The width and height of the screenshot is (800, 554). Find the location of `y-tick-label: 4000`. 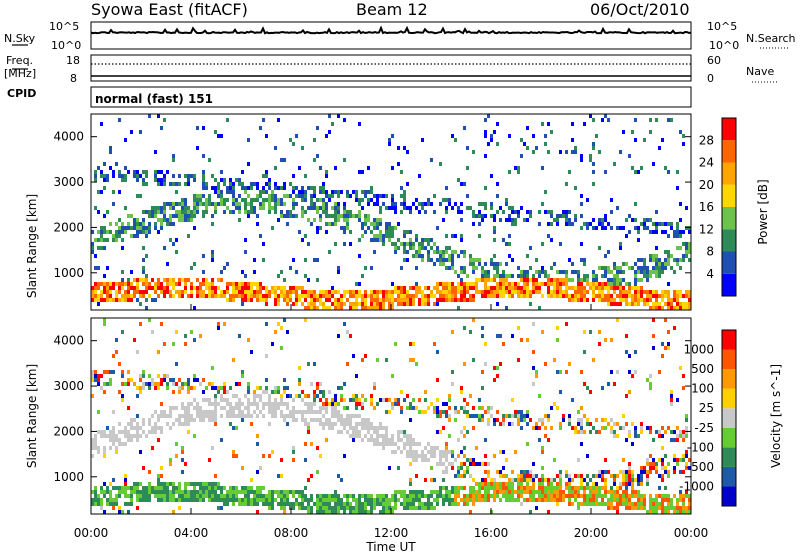

y-tick-label: 4000 is located at coordinates (68, 341).